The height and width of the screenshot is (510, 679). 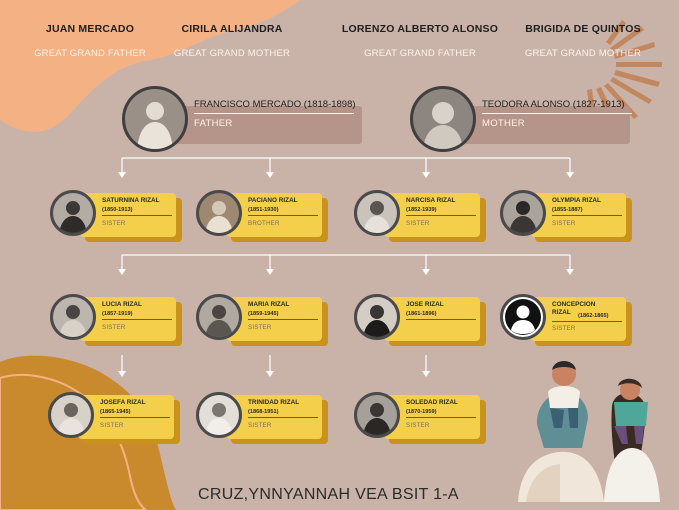 I want to click on child-card-narcisa: NARCISA RIZAL (1852-1939) SISTER, so click(x=420, y=216).